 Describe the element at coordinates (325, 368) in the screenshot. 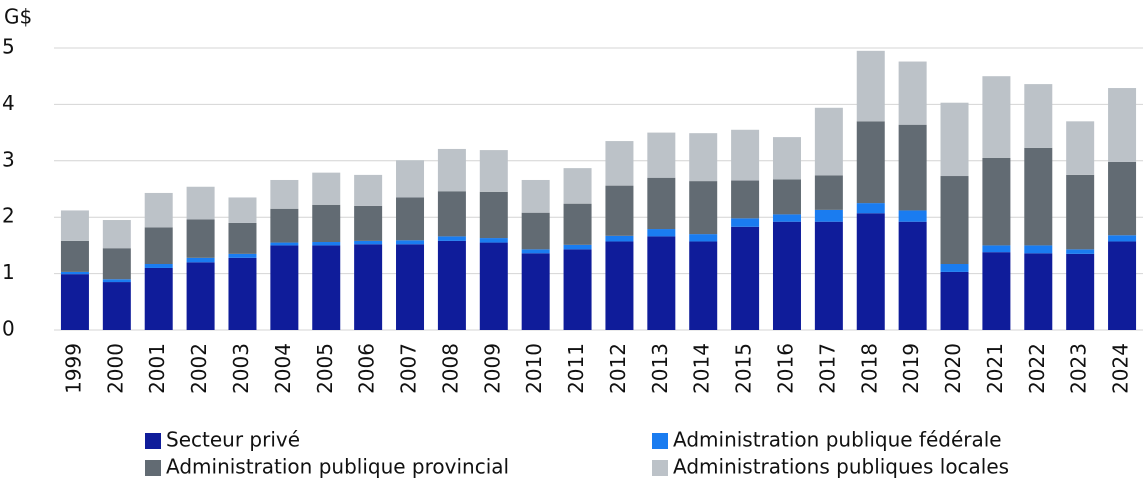

I see `x-tick-label: 2005` at that location.